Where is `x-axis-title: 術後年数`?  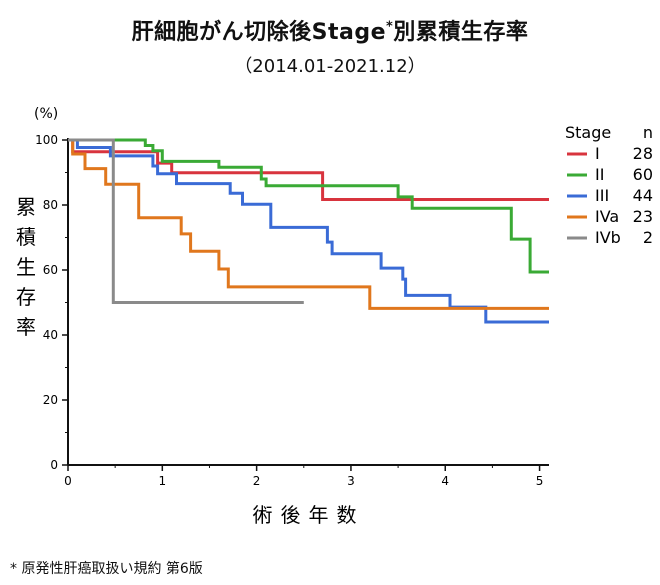
x-axis-title: 術後年数 is located at coordinates (309, 515).